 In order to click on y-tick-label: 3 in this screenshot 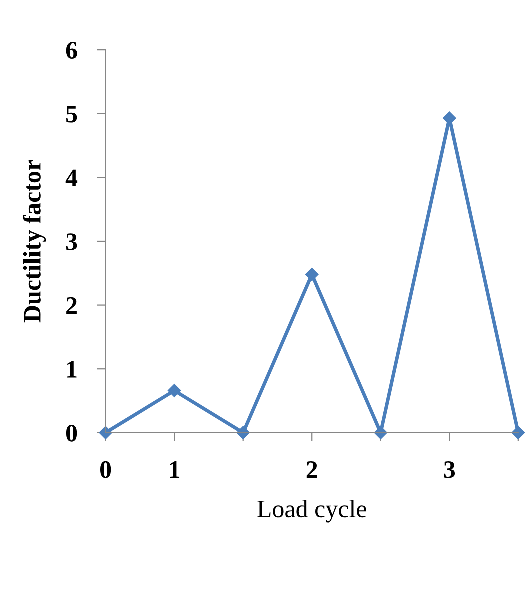, I will do `click(72, 242)`.